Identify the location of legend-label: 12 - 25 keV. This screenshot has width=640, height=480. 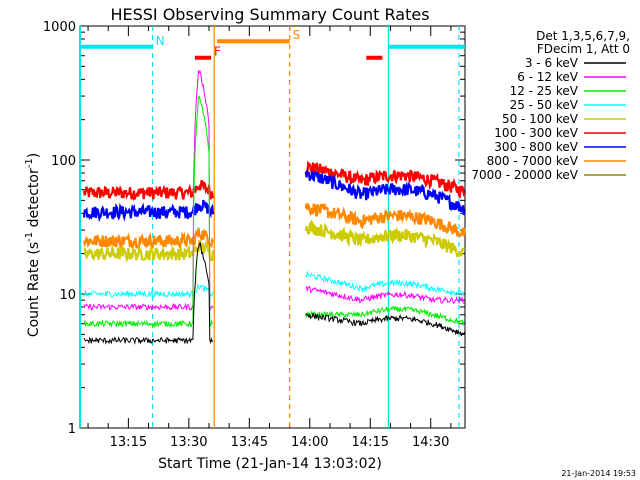
(544, 91).